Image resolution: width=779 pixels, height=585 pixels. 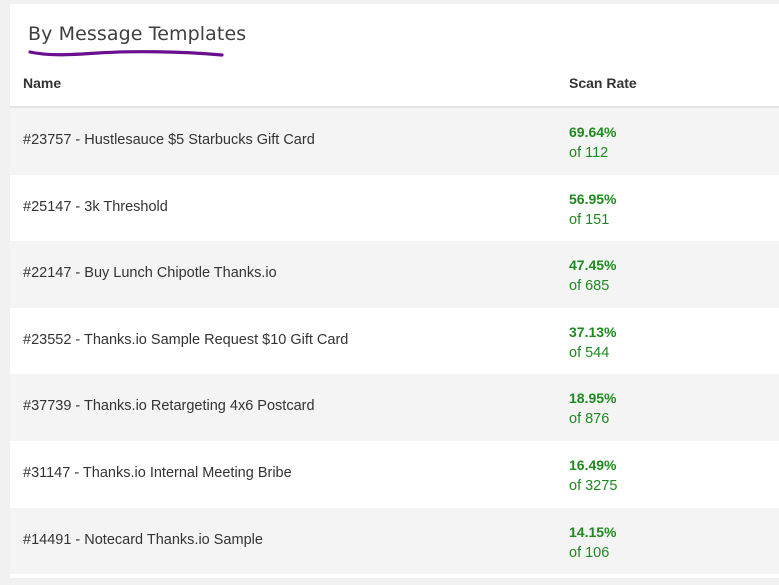 I want to click on scan-rate-total: of 151, so click(x=589, y=219).